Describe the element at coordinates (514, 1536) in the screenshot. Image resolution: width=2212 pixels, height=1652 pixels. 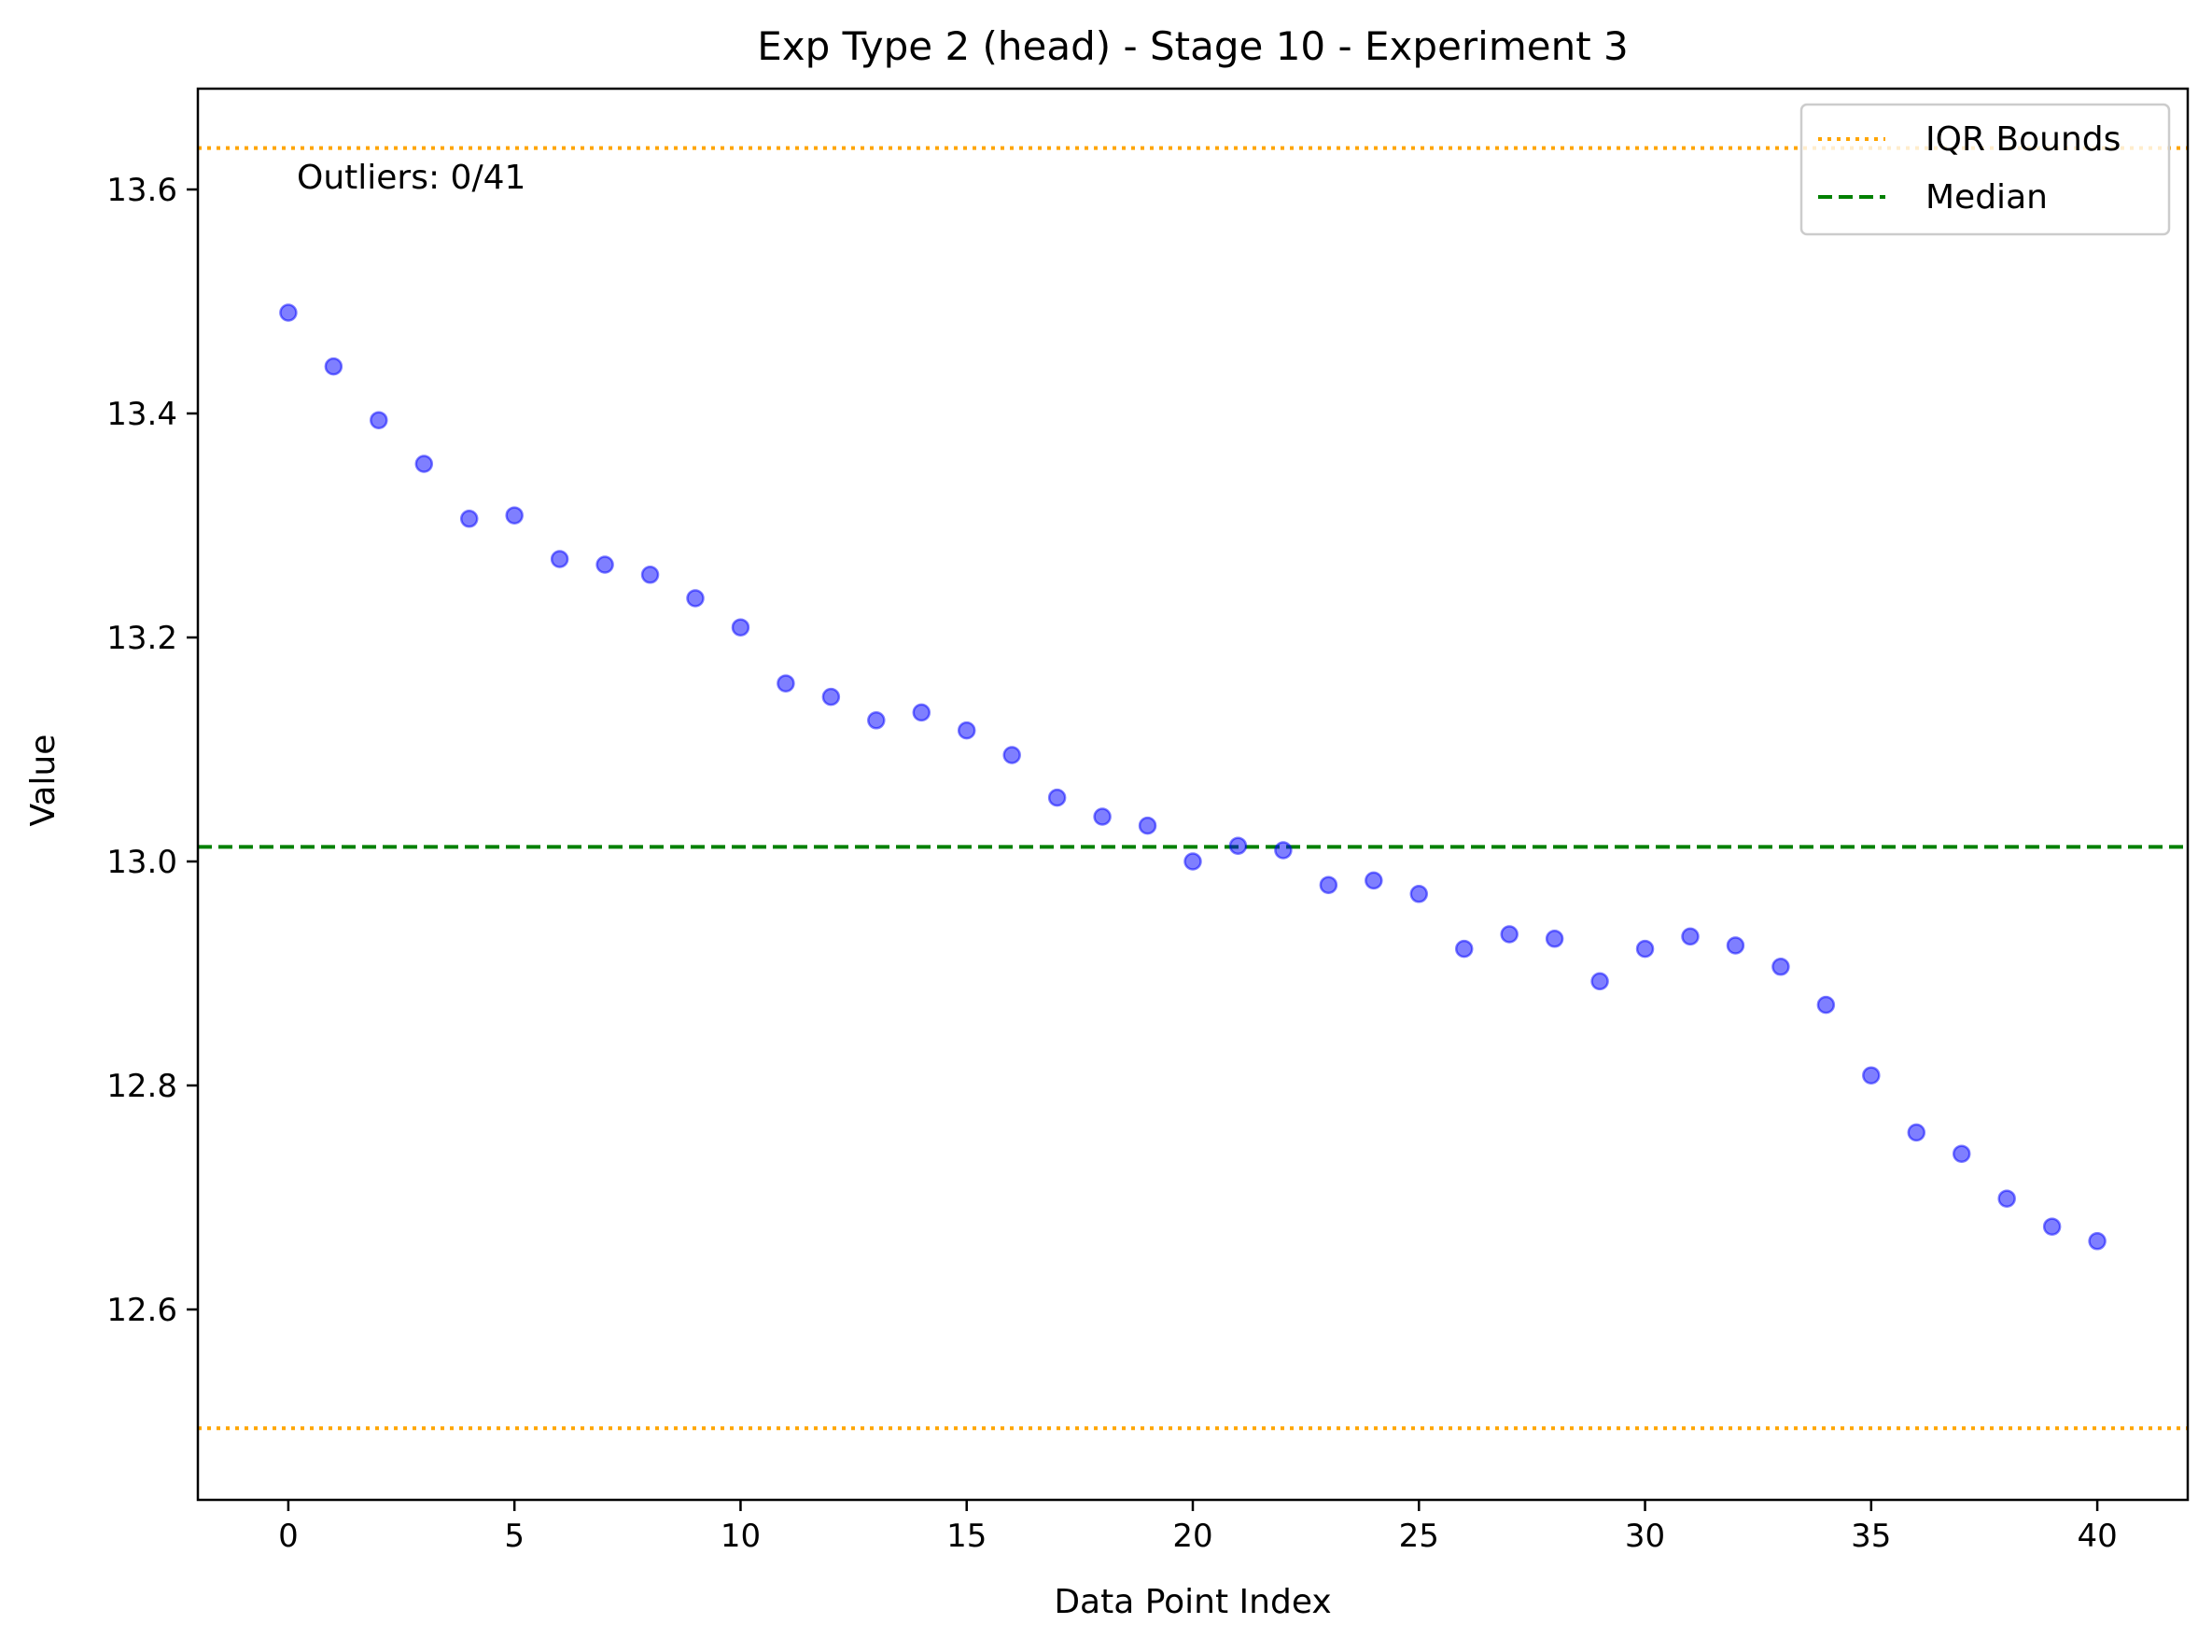
I see `x-tick-label: 5` at that location.